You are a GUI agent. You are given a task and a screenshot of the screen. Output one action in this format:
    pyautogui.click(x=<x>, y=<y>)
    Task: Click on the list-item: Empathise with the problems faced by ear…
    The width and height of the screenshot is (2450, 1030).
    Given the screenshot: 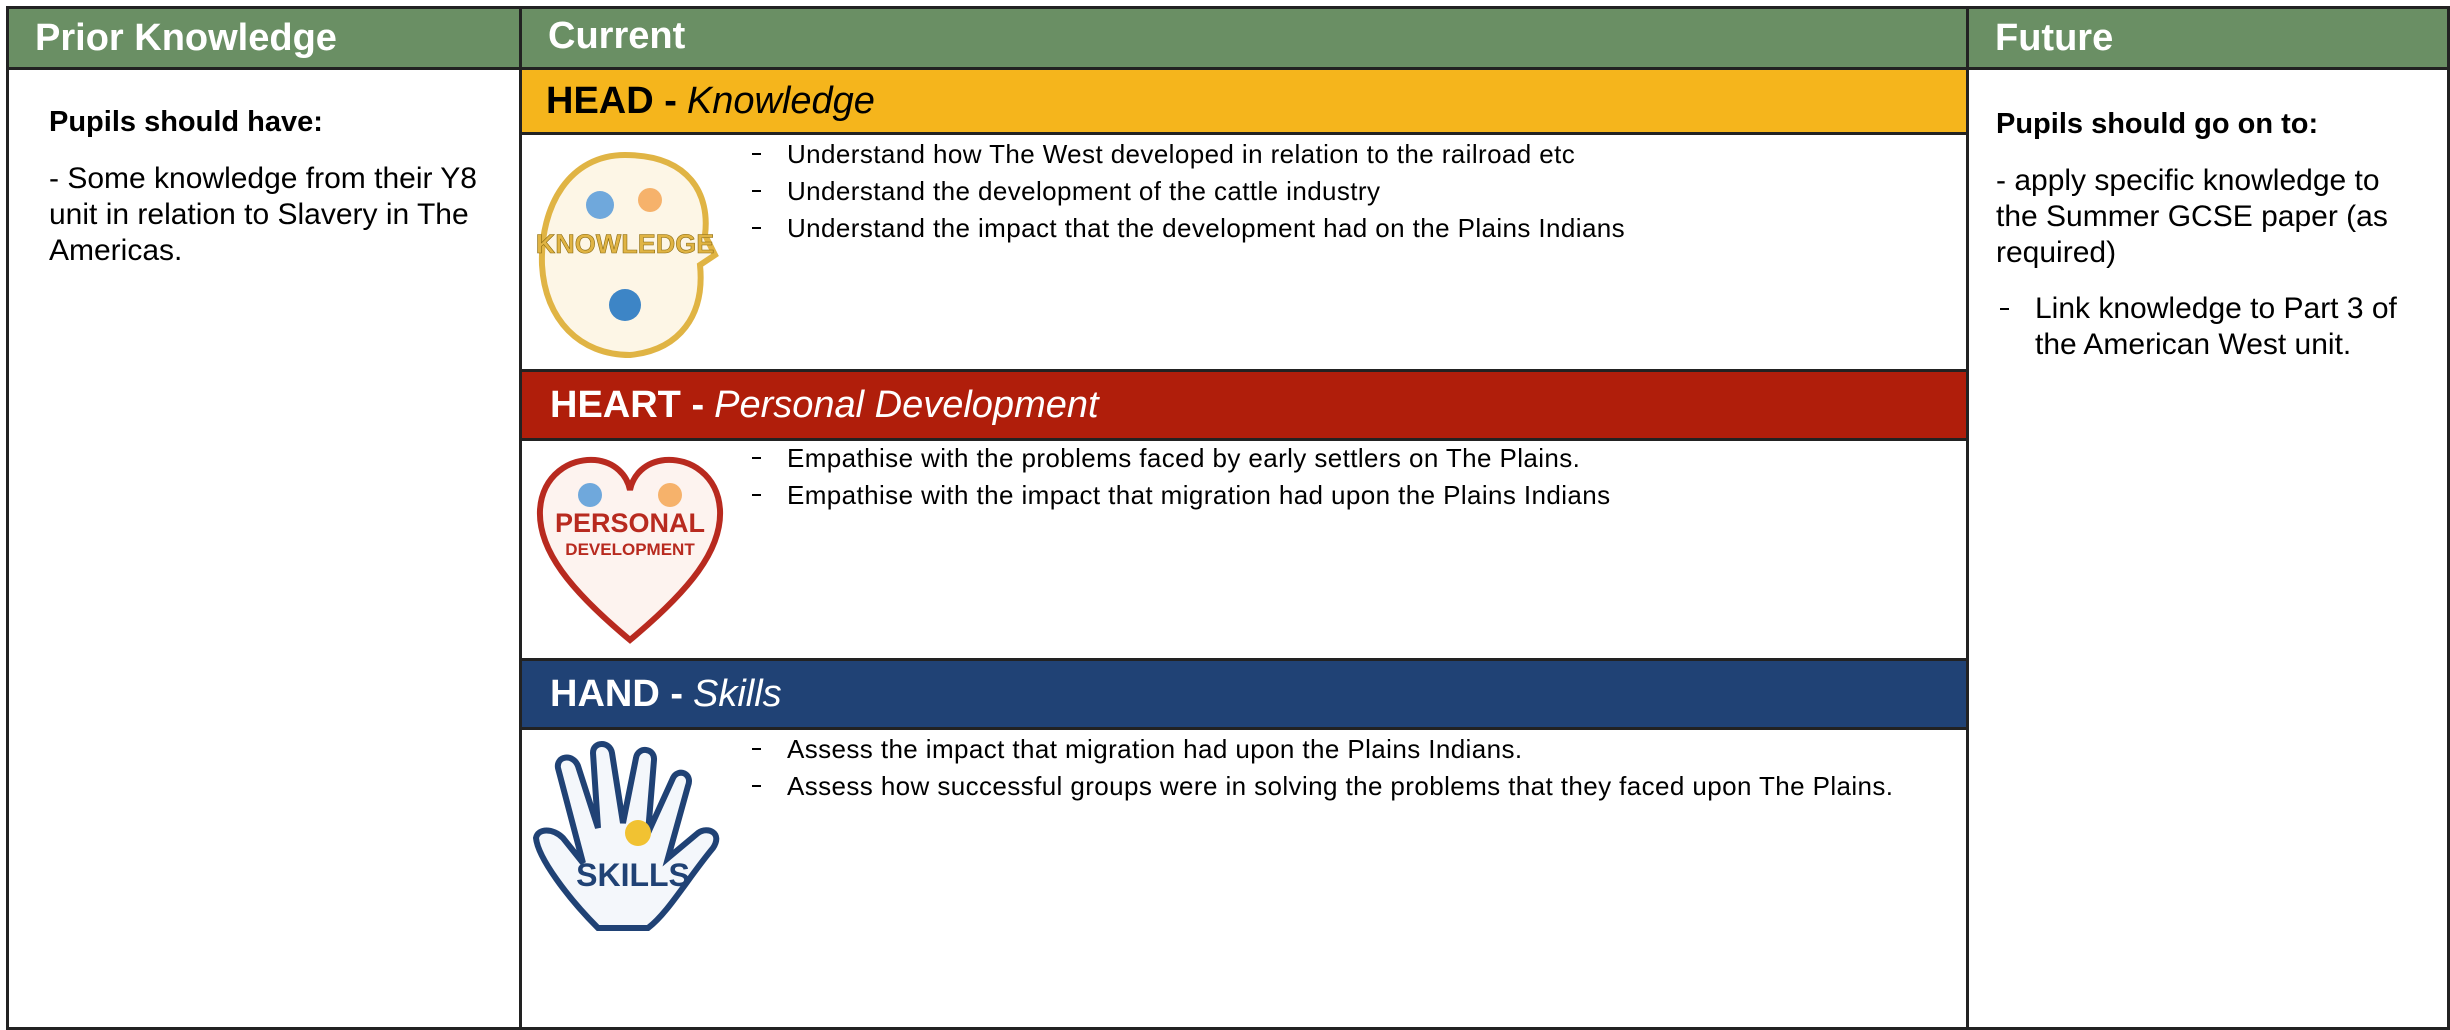 What is the action you would take?
    pyautogui.click(x=1355, y=458)
    